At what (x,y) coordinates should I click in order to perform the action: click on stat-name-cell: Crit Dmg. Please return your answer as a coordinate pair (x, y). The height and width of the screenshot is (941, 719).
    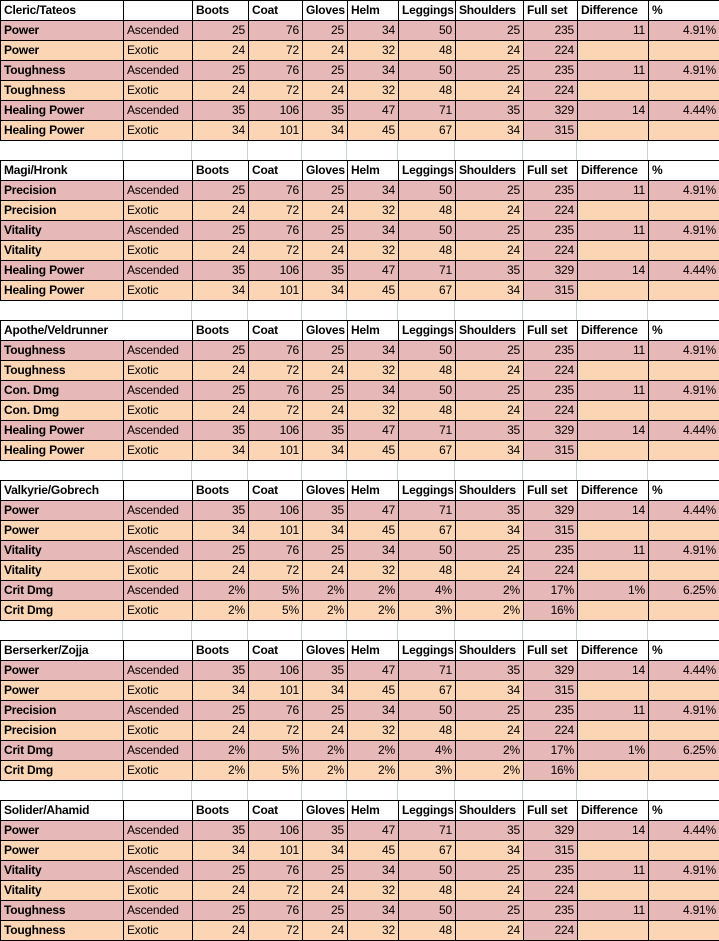
    Looking at the image, I should click on (62, 610).